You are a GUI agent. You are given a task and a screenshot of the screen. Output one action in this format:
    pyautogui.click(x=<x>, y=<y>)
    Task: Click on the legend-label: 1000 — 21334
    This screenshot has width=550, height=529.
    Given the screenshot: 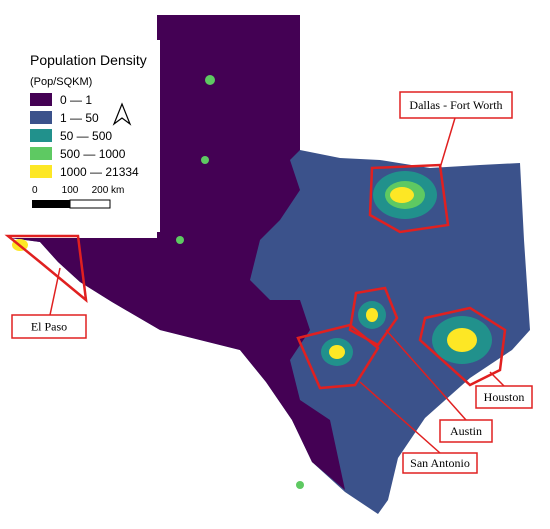 What is the action you would take?
    pyautogui.click(x=99, y=172)
    